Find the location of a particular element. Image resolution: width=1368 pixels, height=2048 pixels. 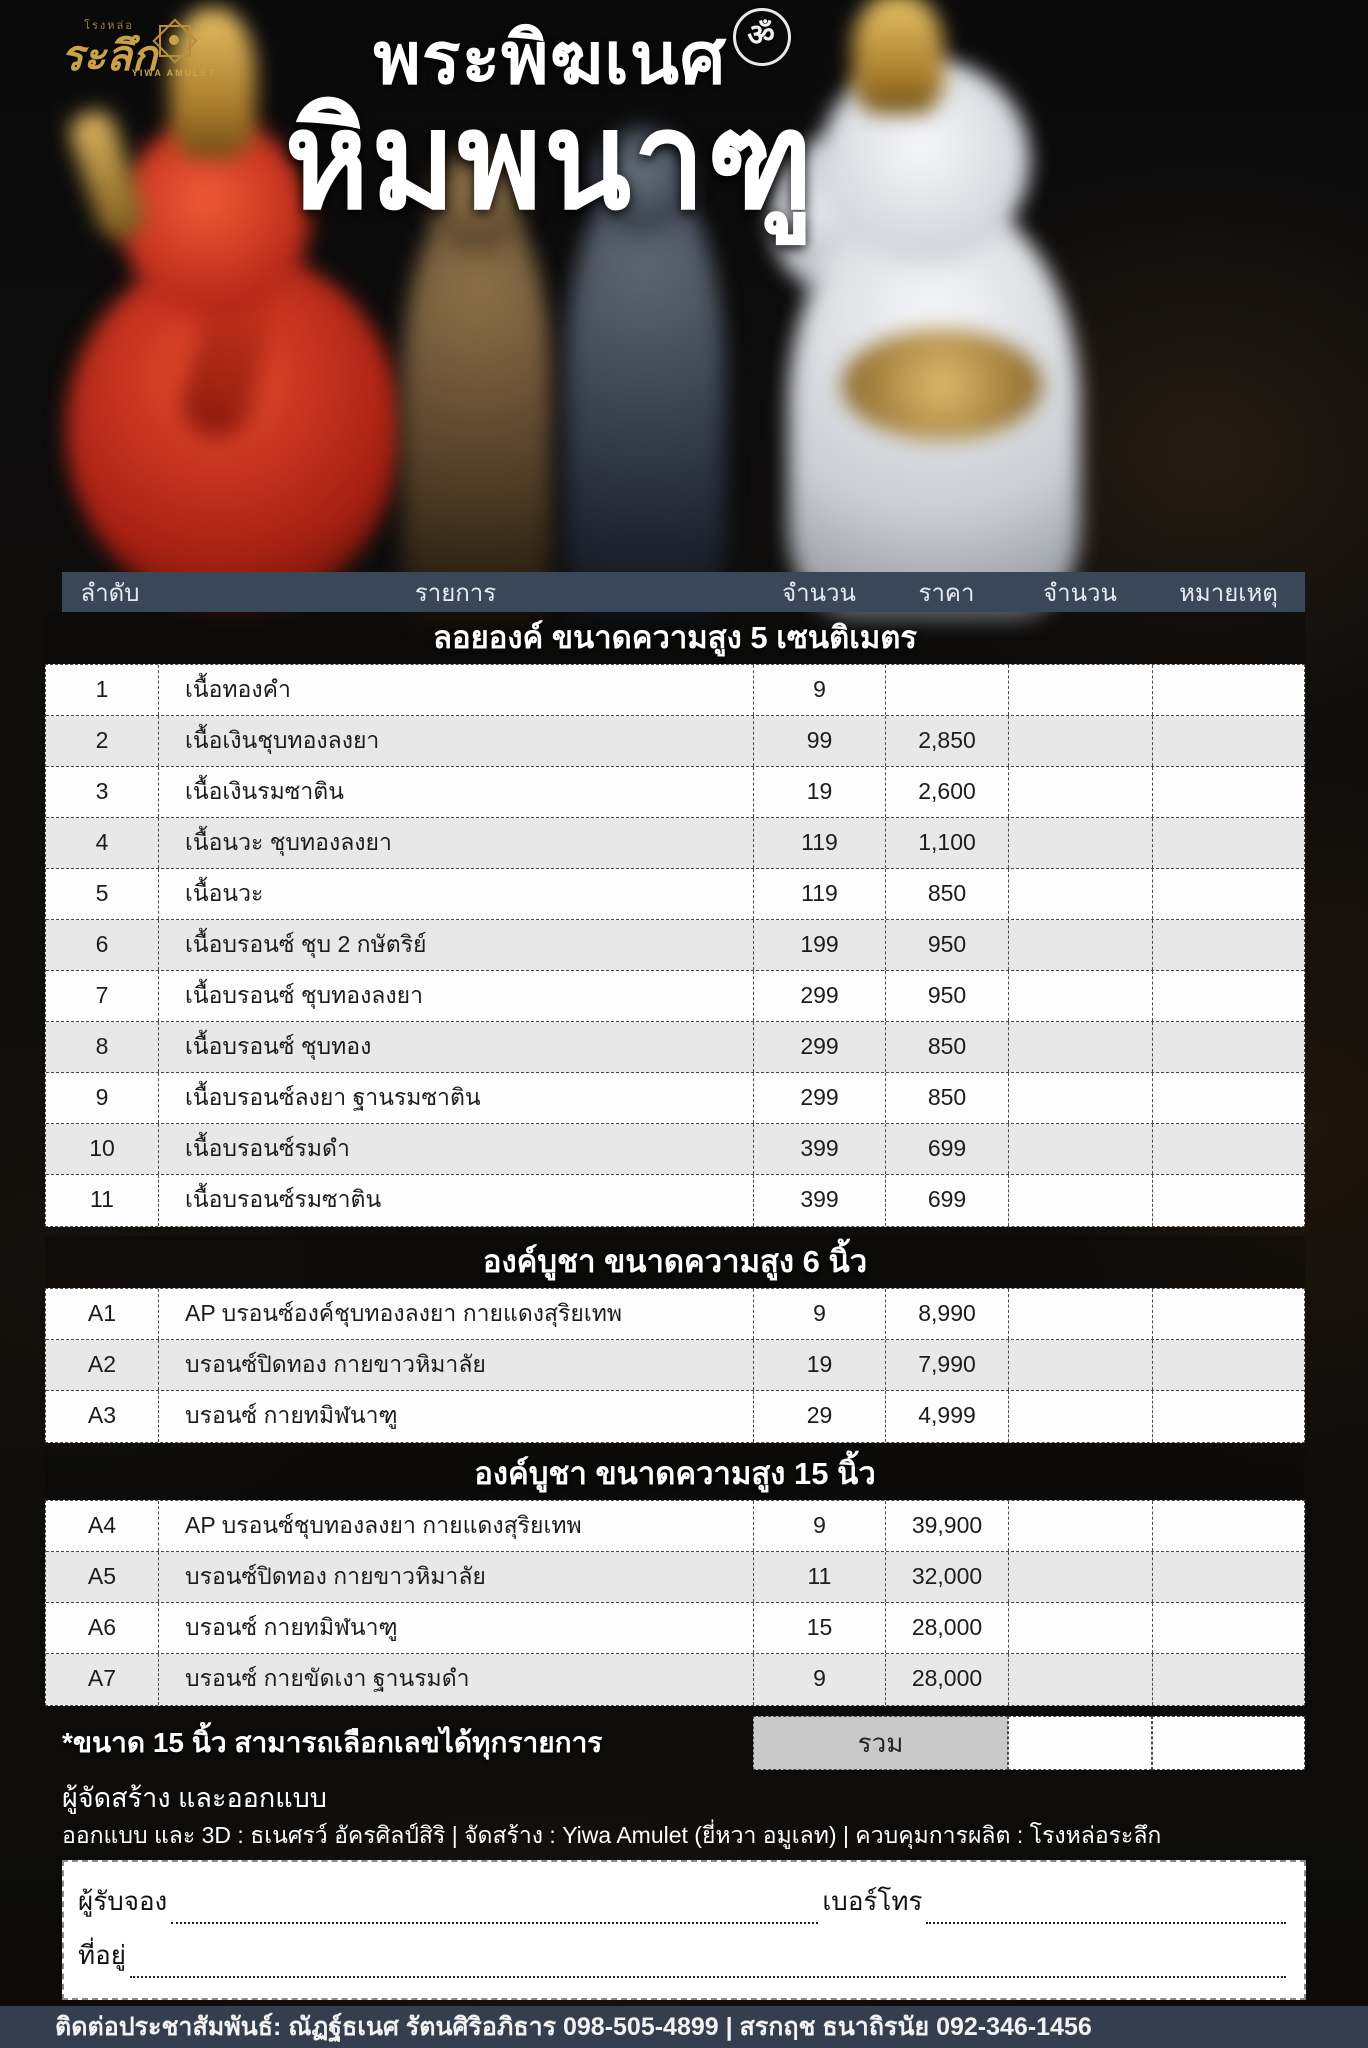

dark-statue-head-image is located at coordinates (642, 180).